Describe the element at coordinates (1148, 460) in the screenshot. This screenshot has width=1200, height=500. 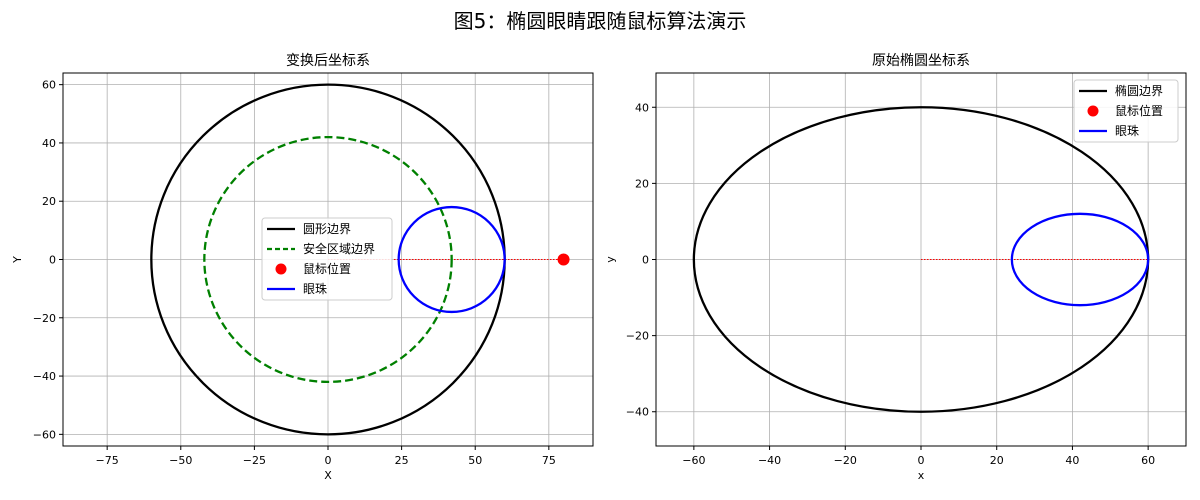
I see `x-tick-label: 60` at that location.